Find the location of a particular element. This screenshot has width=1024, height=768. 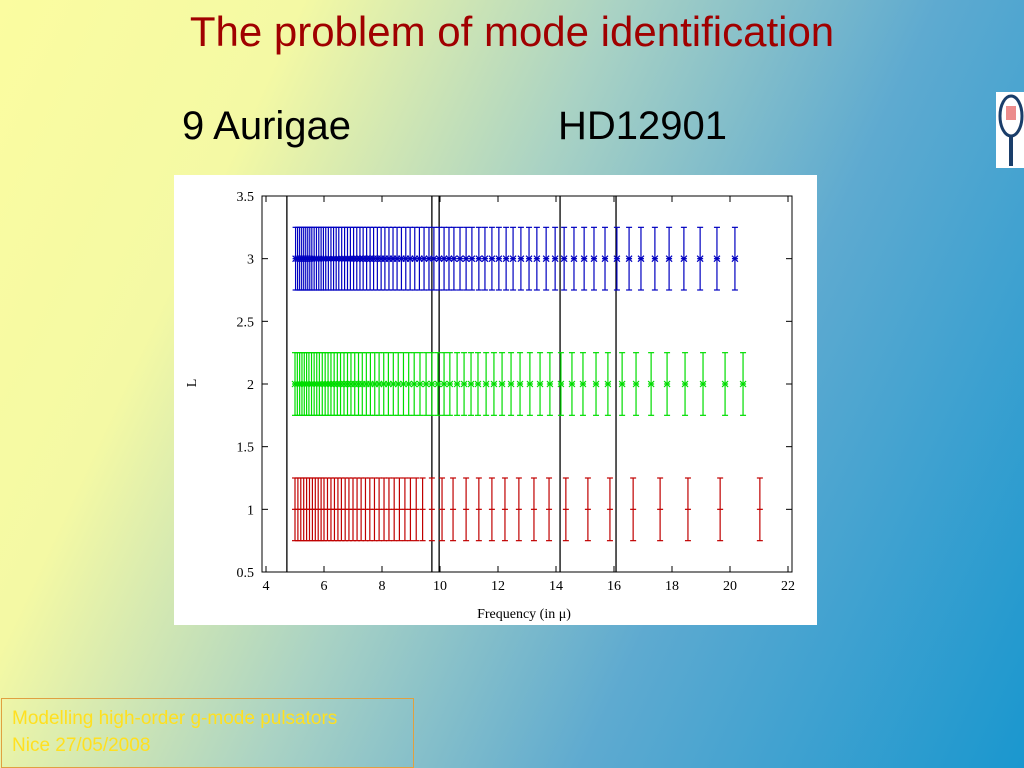

y-axis-label: L is located at coordinates (192, 383).